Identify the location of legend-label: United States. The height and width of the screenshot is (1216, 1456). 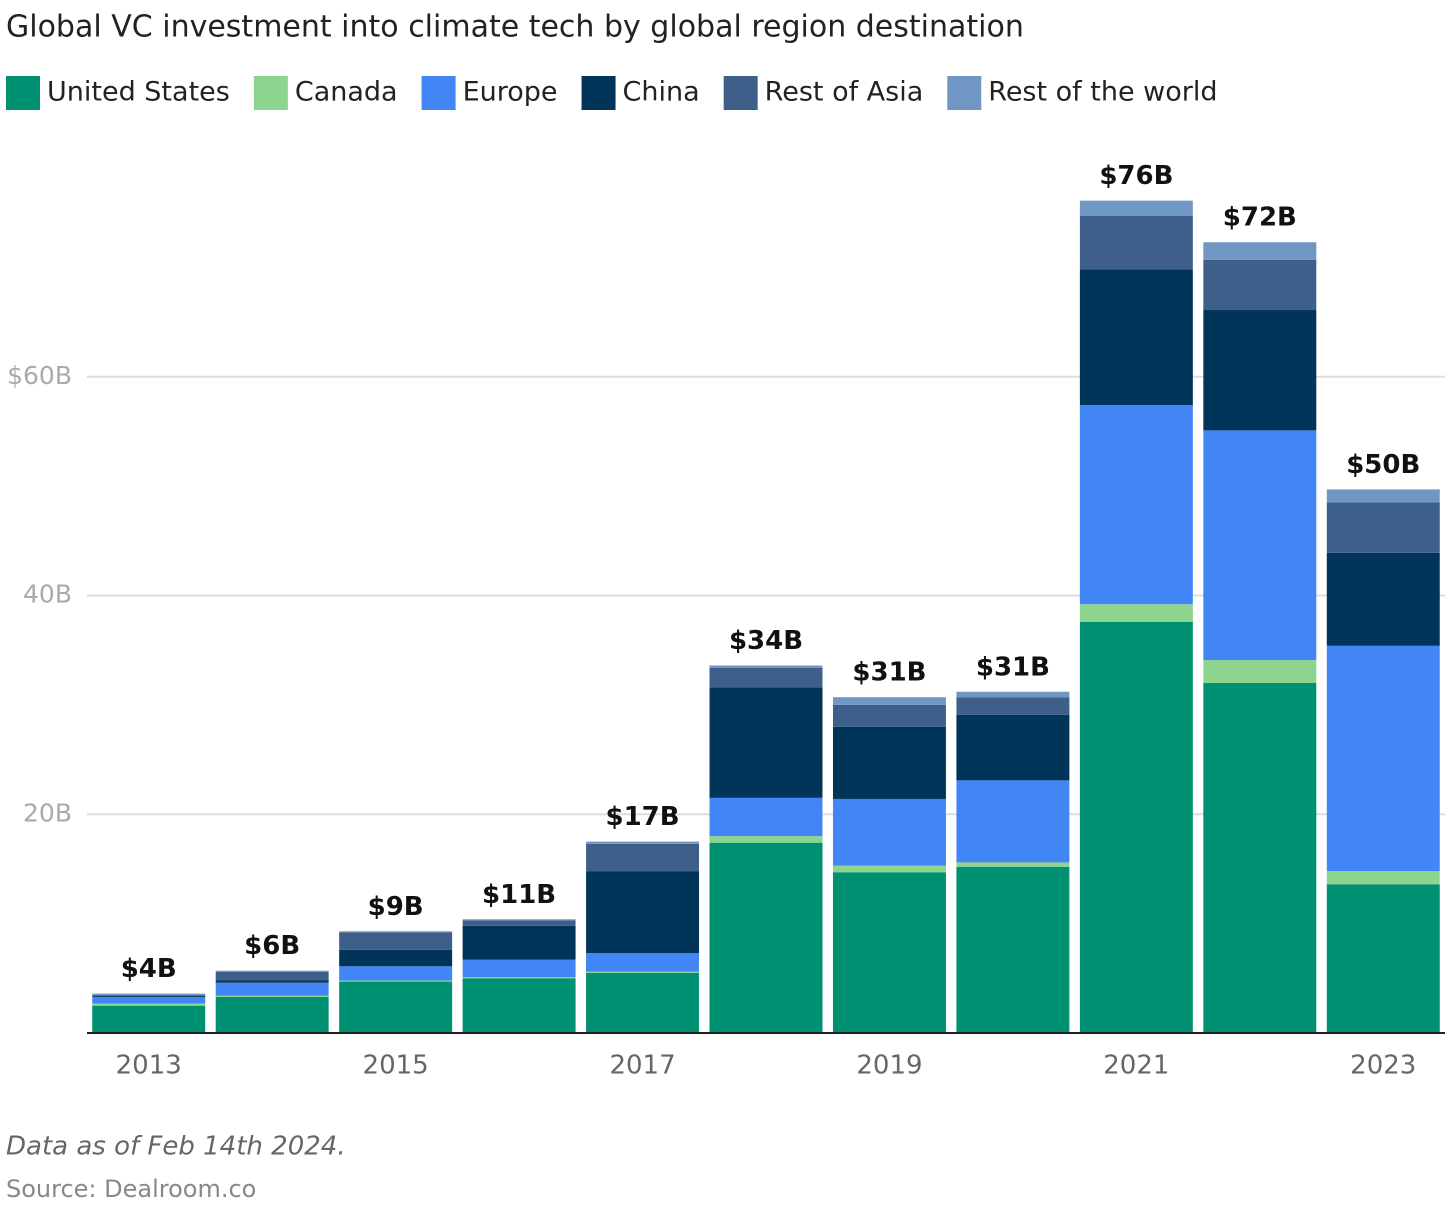
(138, 92).